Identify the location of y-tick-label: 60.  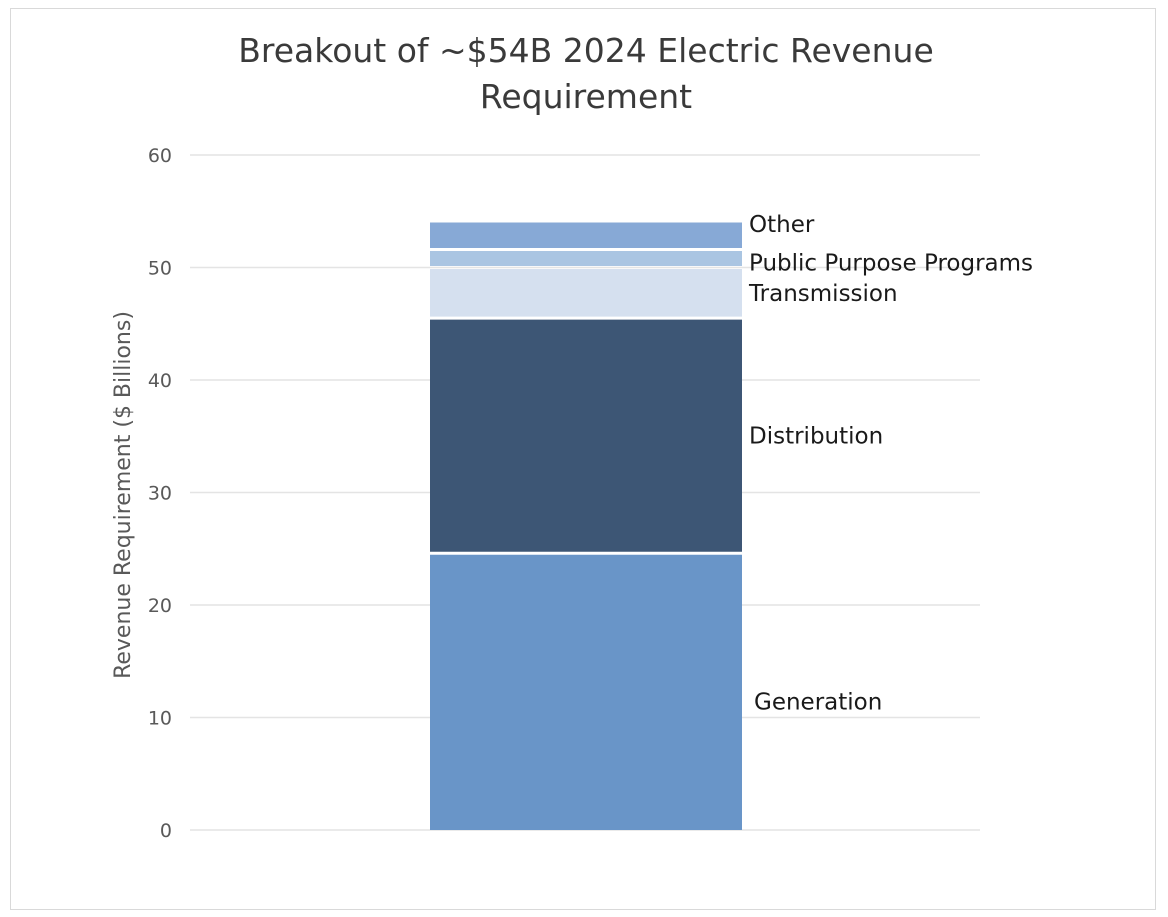
(160, 156).